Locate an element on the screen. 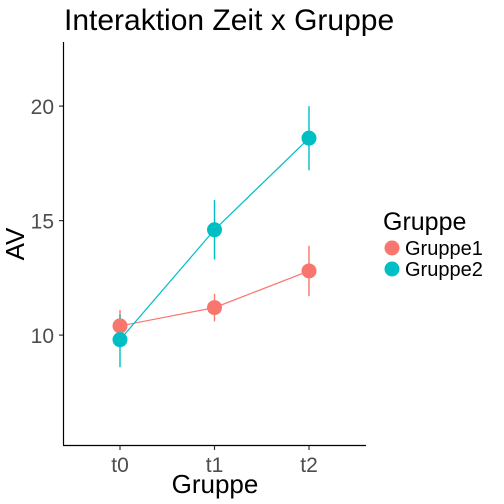  x-axis: t0 t1 t2 is located at coordinates (214, 461).